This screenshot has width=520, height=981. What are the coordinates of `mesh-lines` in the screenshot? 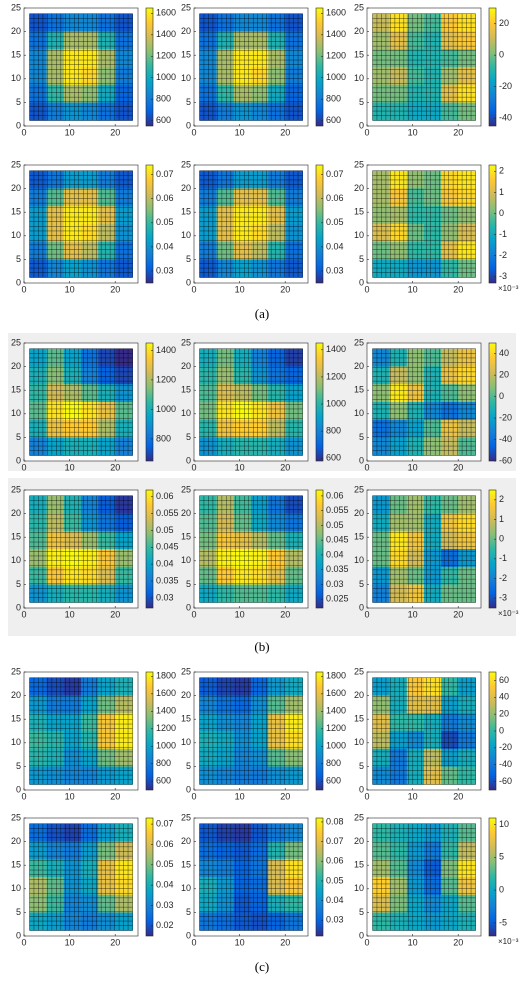 It's located at (424, 67).